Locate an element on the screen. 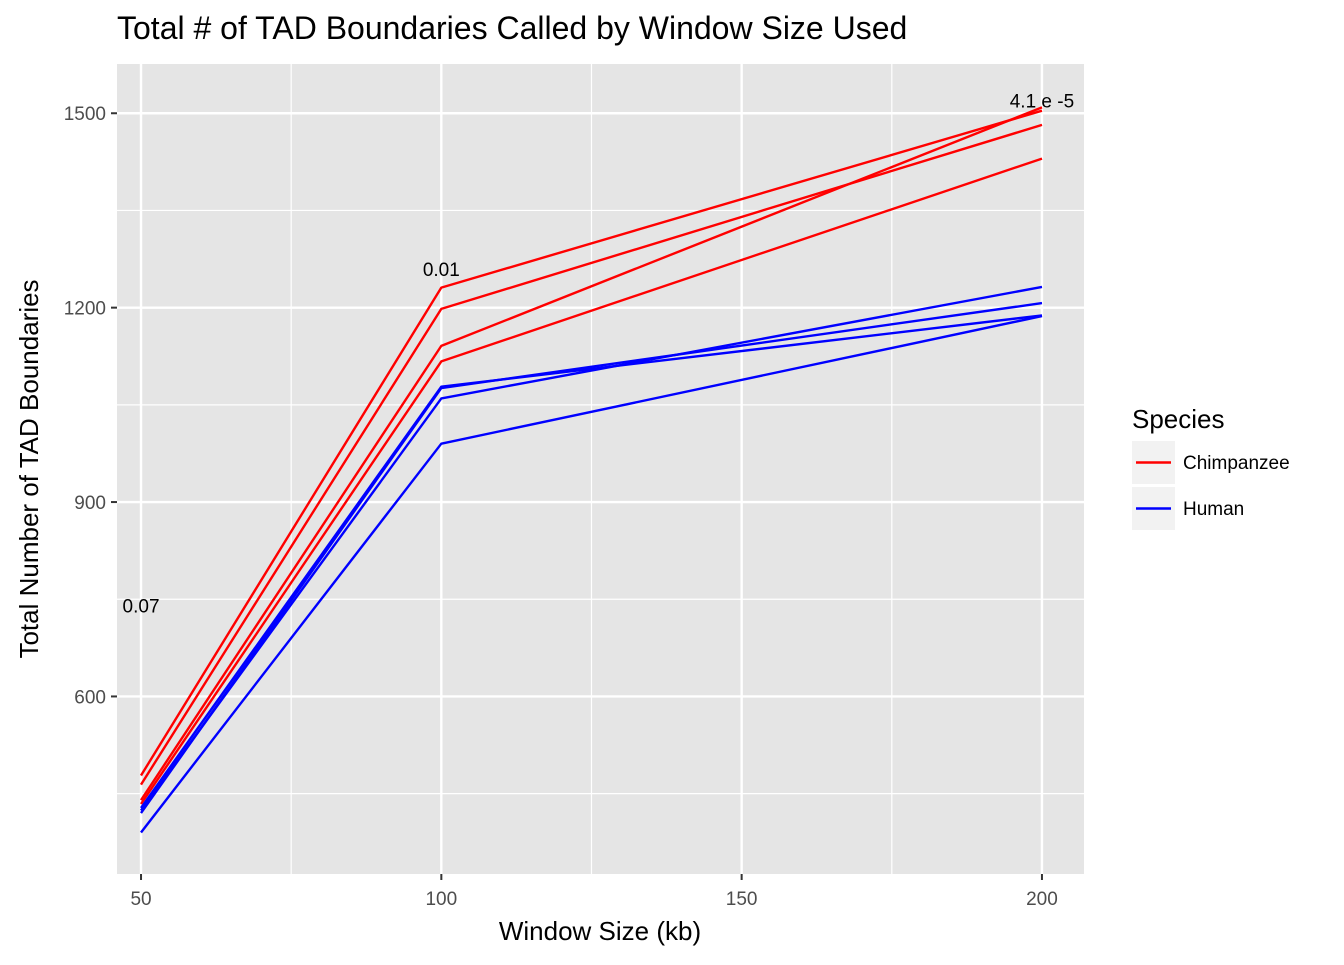 This screenshot has height=965, width=1344. x-axis: 50 100 150 200 is located at coordinates (594, 892).